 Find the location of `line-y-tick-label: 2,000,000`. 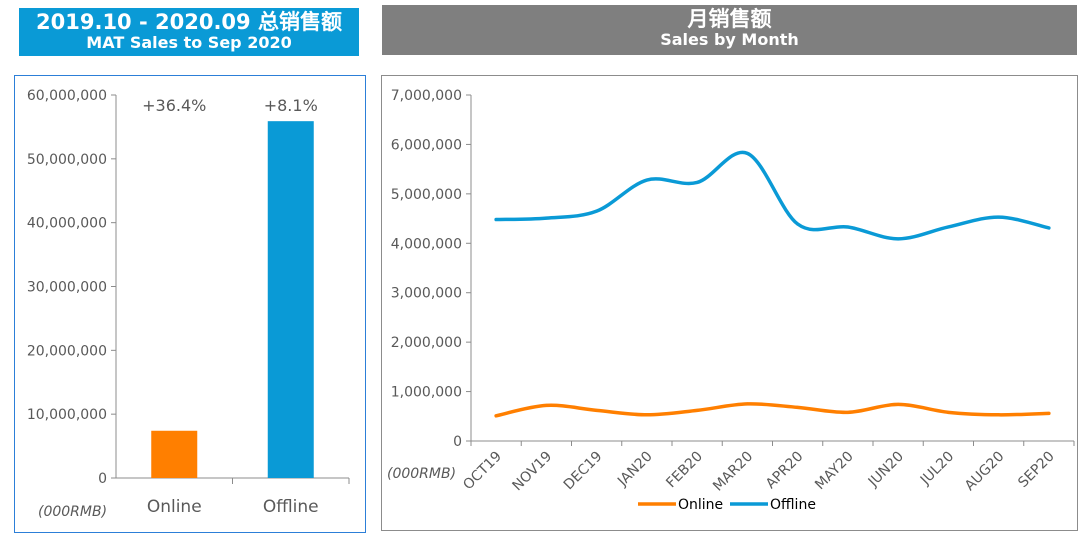

line-y-tick-label: 2,000,000 is located at coordinates (426, 343).